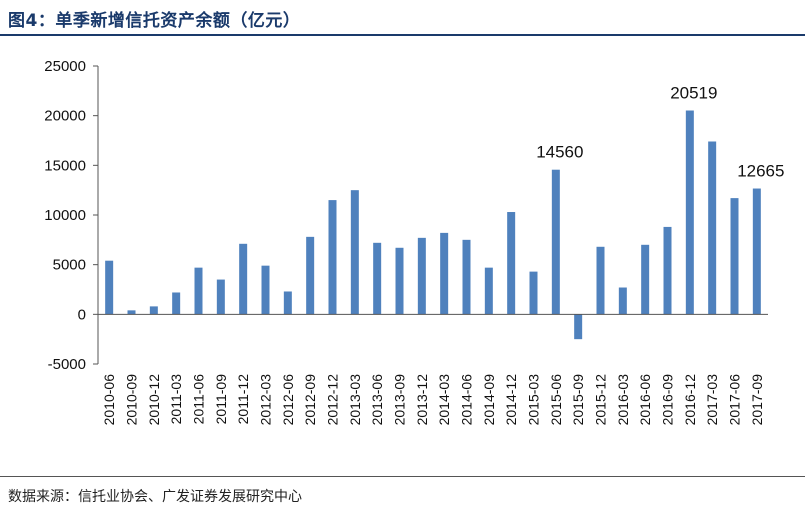 This screenshot has height=515, width=805. I want to click on data-label: 12665, so click(760, 171).